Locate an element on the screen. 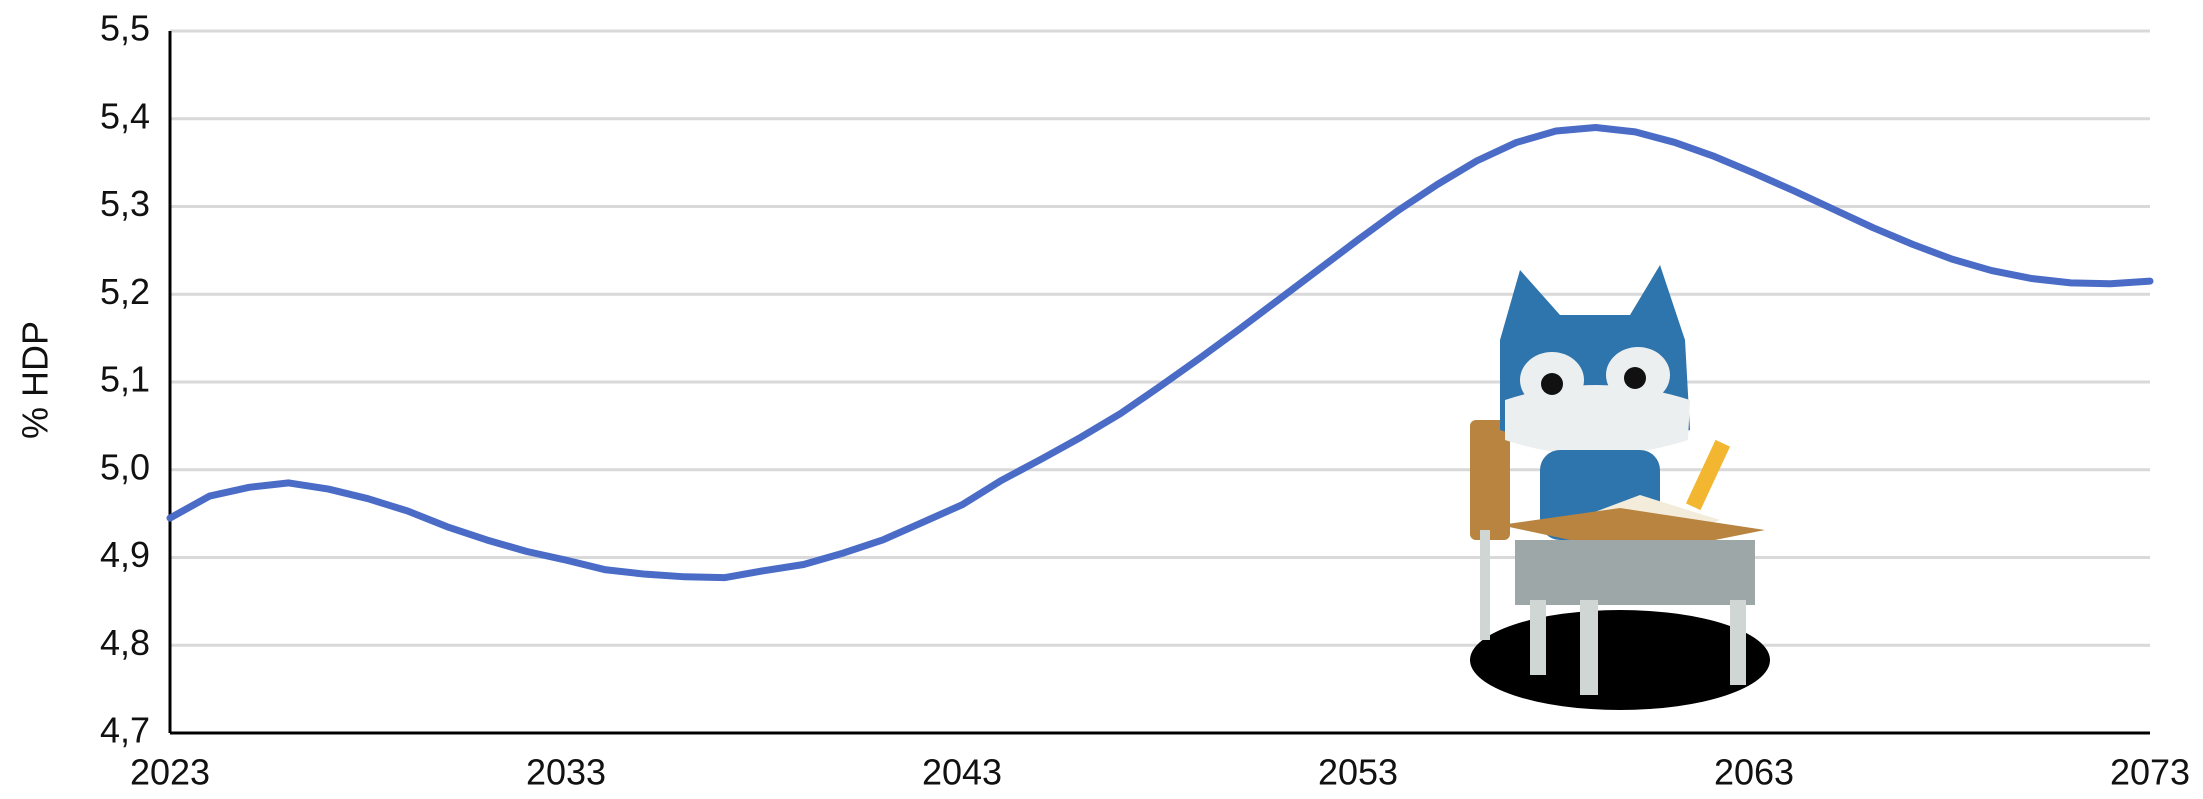 The width and height of the screenshot is (2203, 799). y-axis-label: % HDP is located at coordinates (35, 380).